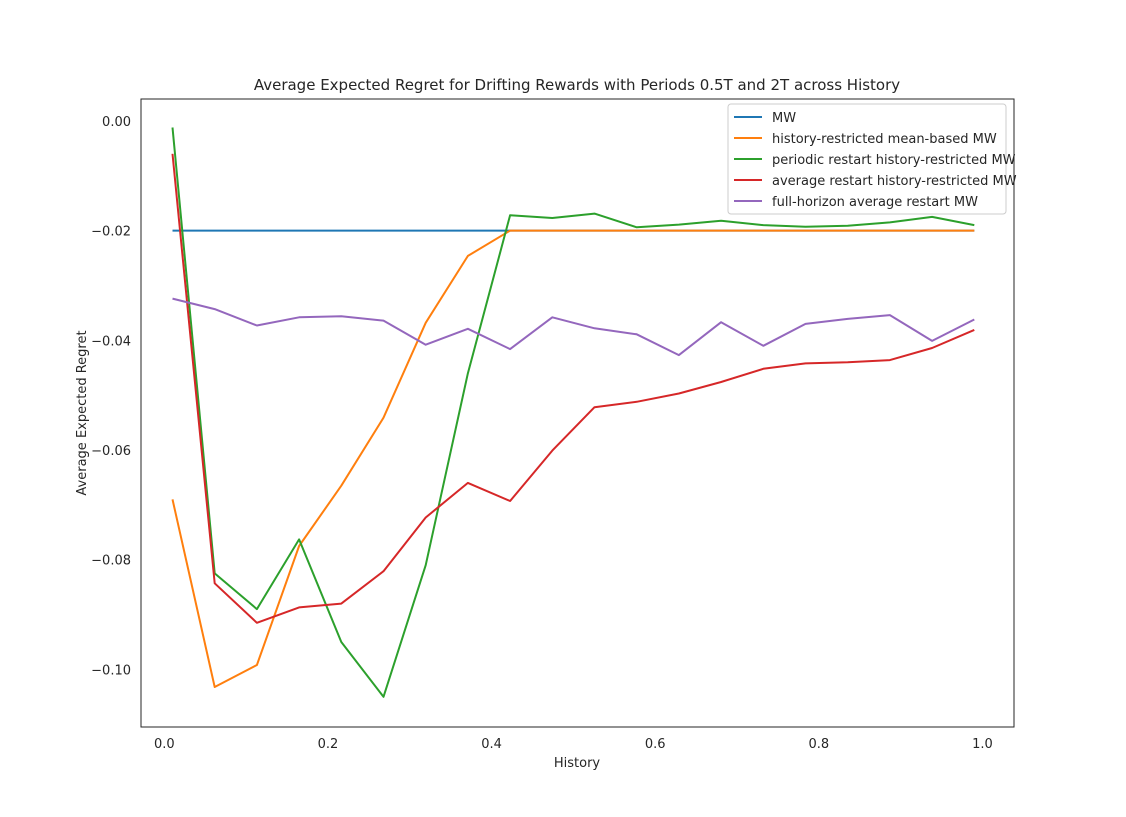  I want to click on legend-label: history-restricted mean-based MW, so click(884, 139).